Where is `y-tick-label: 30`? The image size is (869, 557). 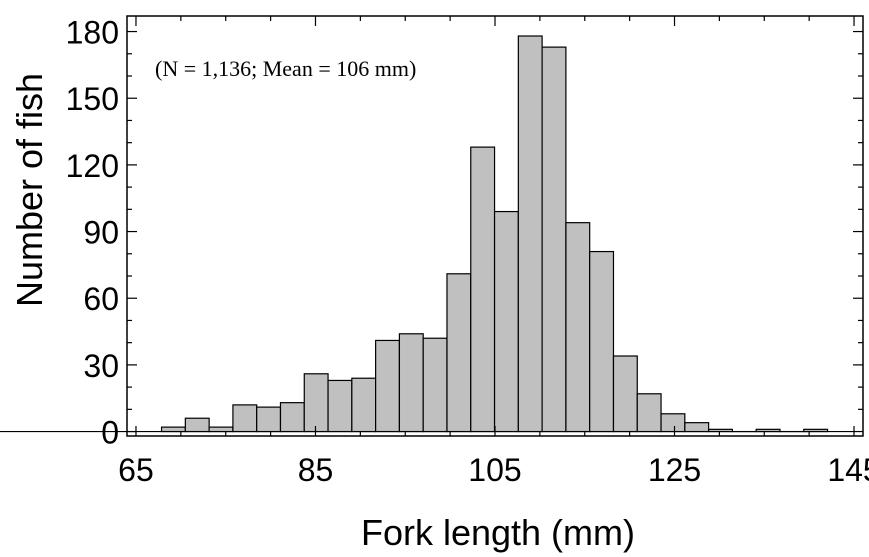 y-tick-label: 30 is located at coordinates (101, 366).